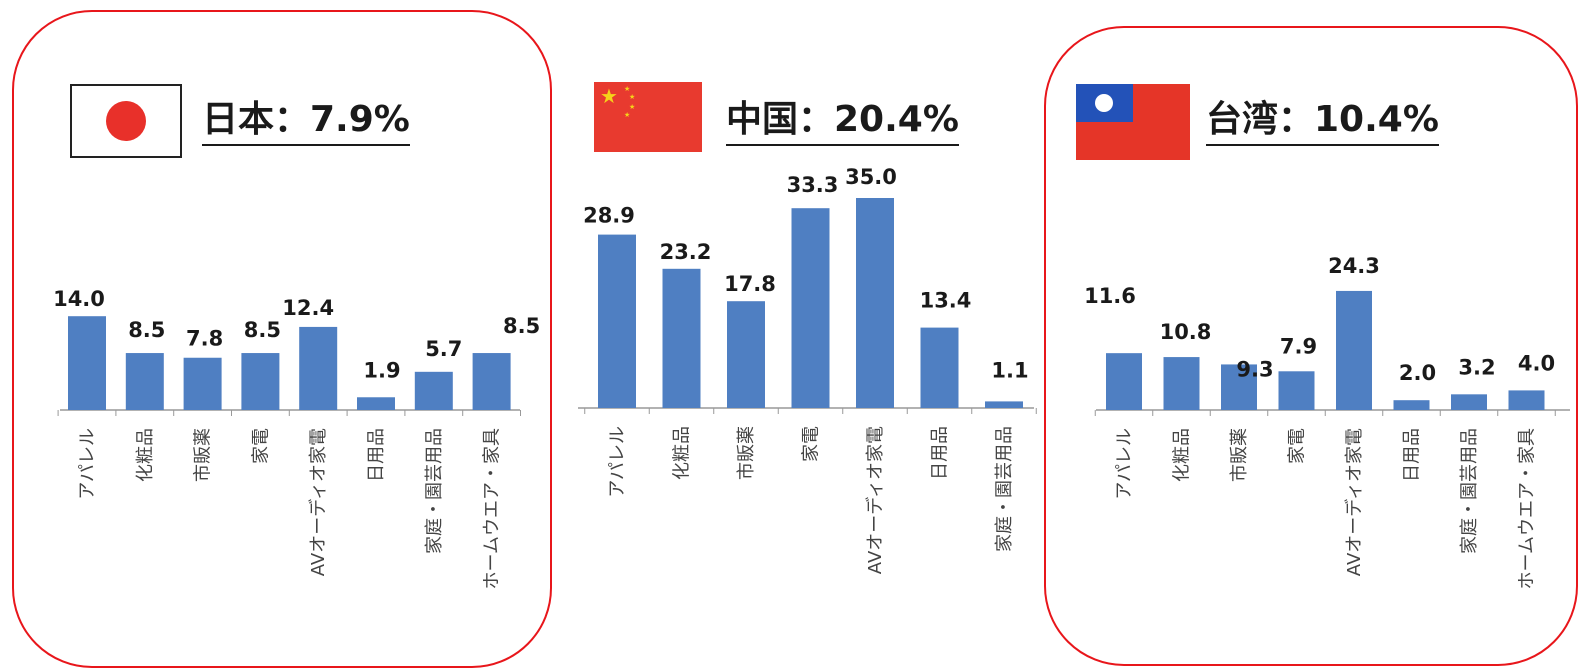  I want to click on data-label: 12.4, so click(308, 308).